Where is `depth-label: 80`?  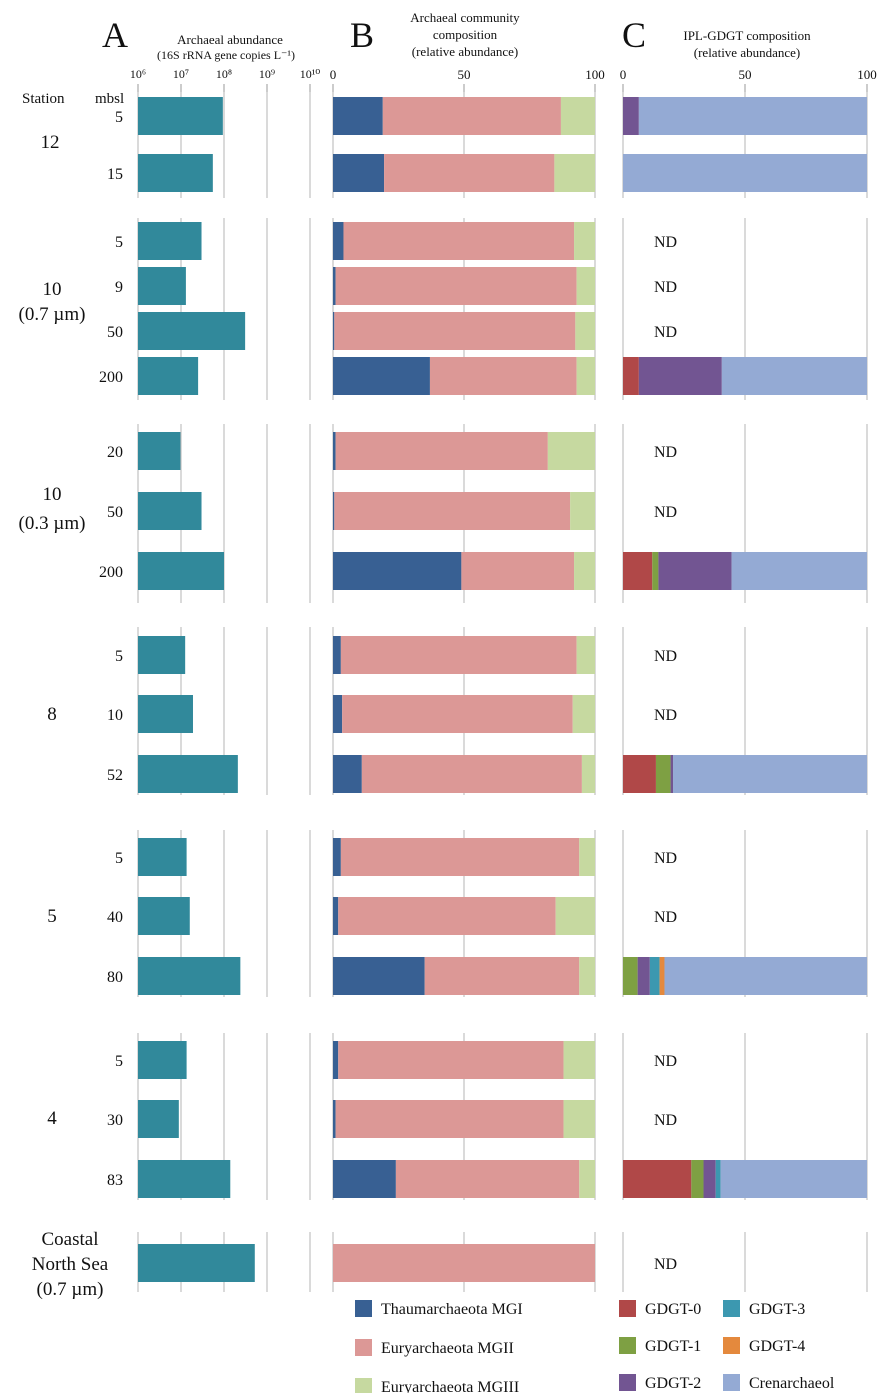 depth-label: 80 is located at coordinates (115, 977).